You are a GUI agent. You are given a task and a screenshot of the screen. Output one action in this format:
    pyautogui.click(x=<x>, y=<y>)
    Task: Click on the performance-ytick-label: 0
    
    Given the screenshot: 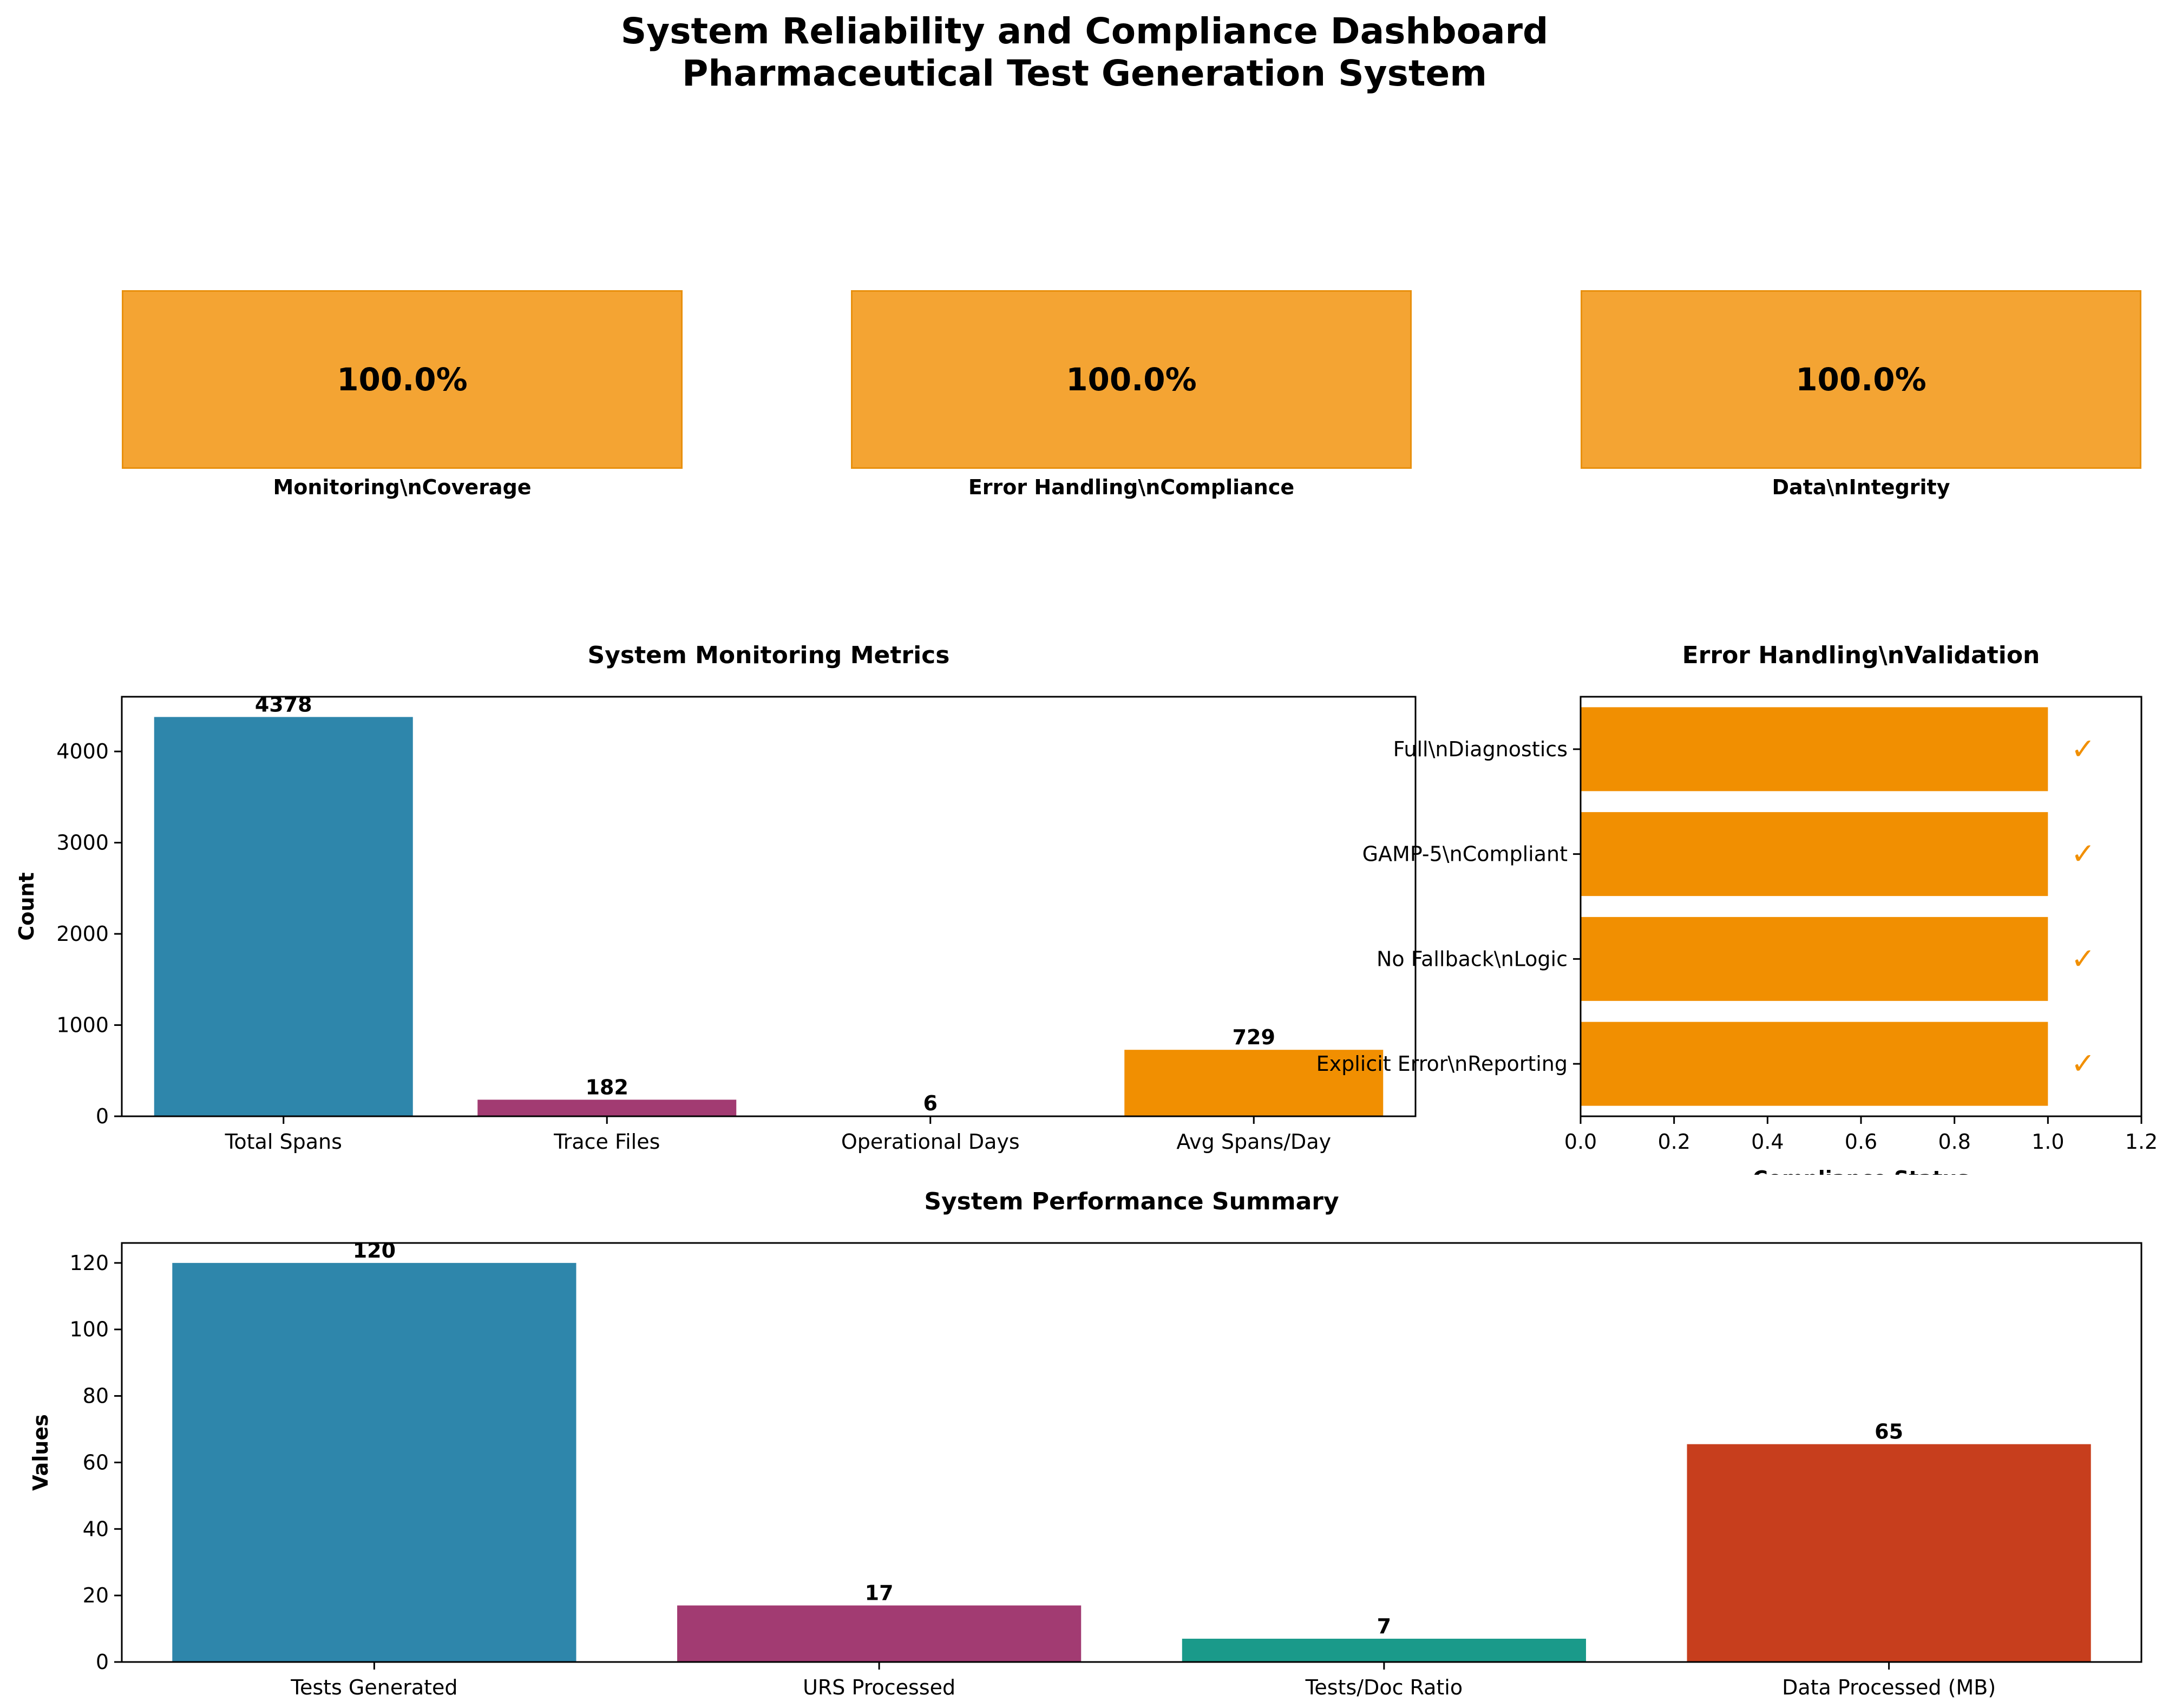 What is the action you would take?
    pyautogui.click(x=102, y=1662)
    